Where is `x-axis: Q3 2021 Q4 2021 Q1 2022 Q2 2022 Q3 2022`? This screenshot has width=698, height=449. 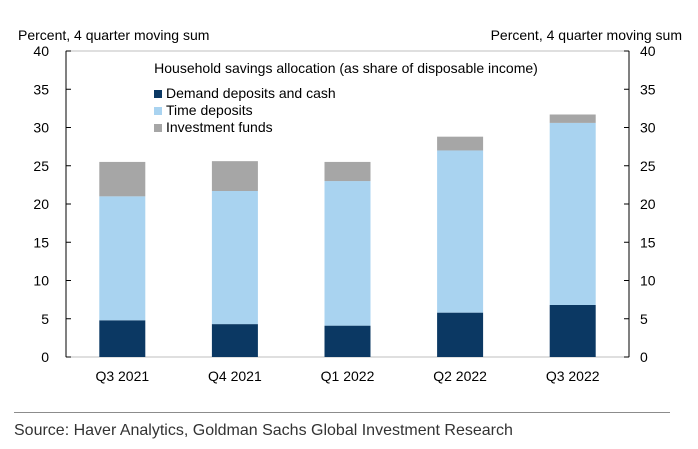 x-axis: Q3 2021 Q4 2021 Q1 2022 Q2 2022 Q3 2022 is located at coordinates (347, 376).